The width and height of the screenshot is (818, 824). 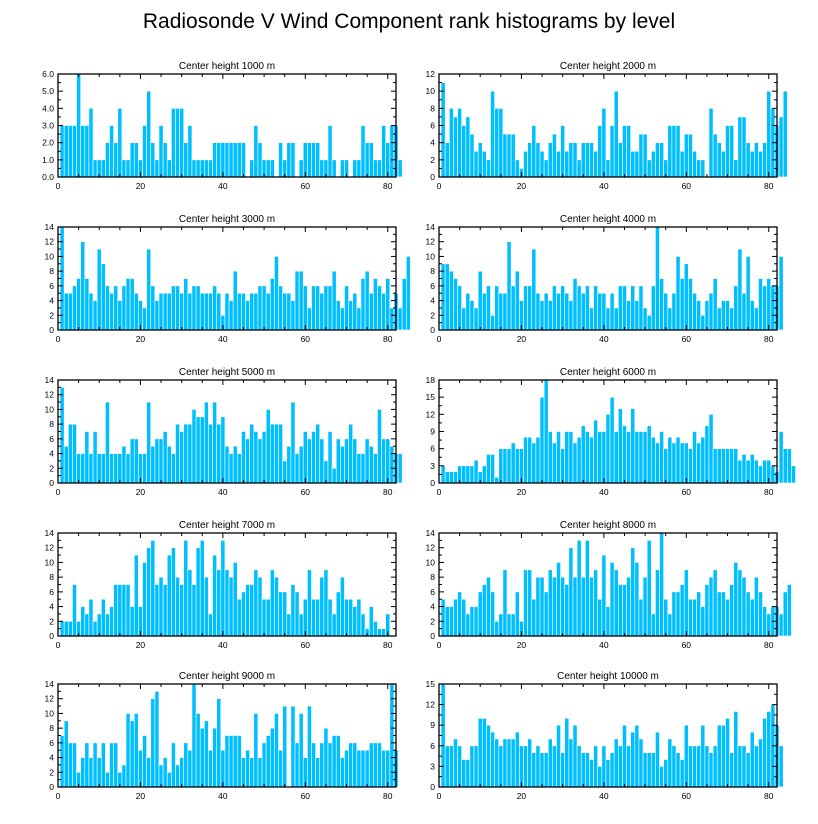 What do you see at coordinates (431, 256) in the screenshot?
I see `y-tick-label: 10` at bounding box center [431, 256].